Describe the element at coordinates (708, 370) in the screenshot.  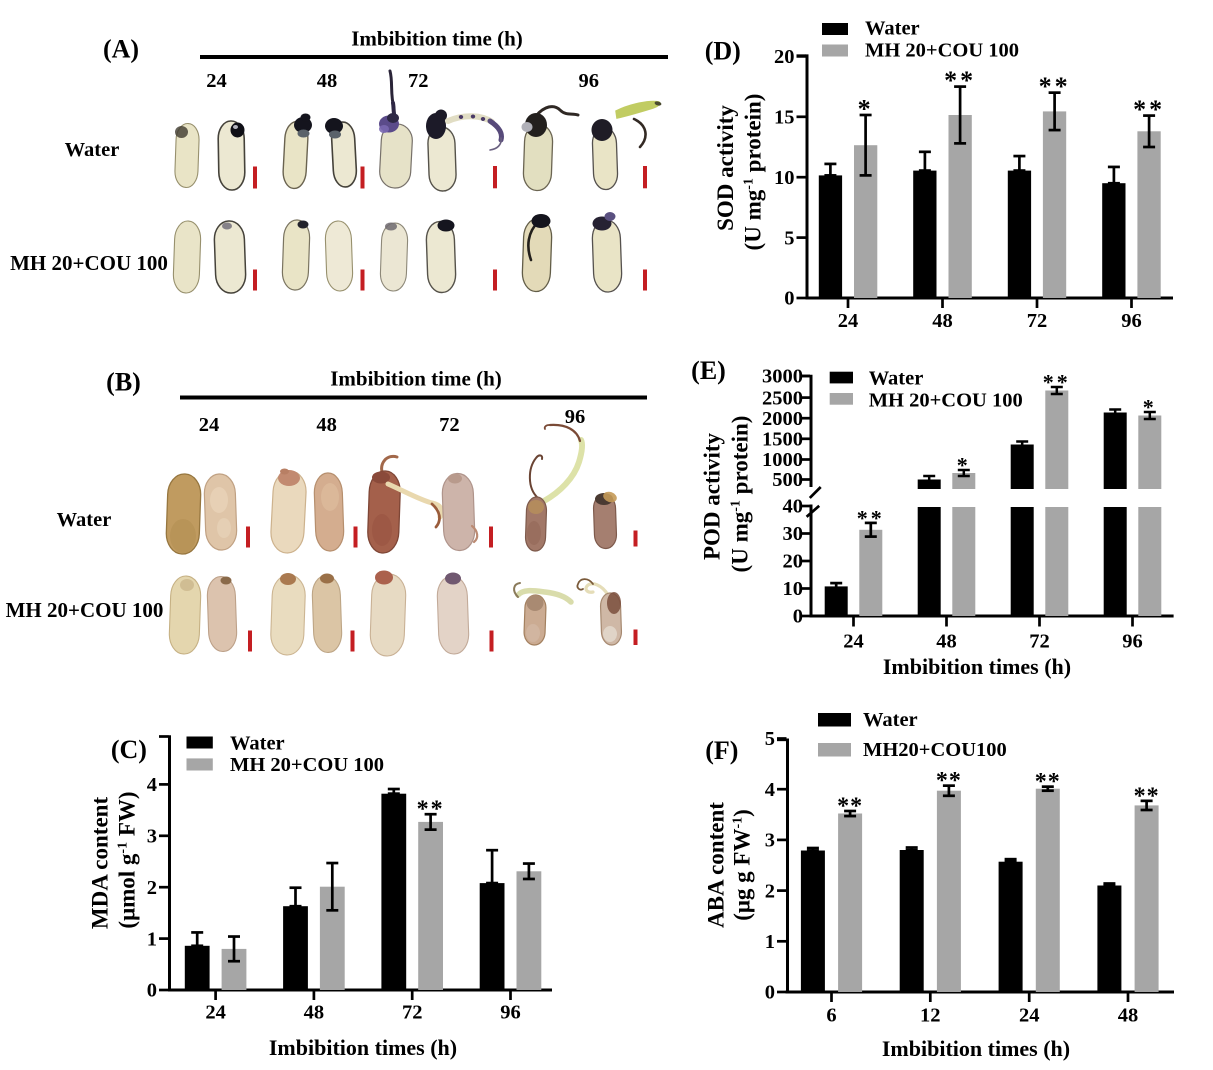
I see `svg-text: (E)` at that location.